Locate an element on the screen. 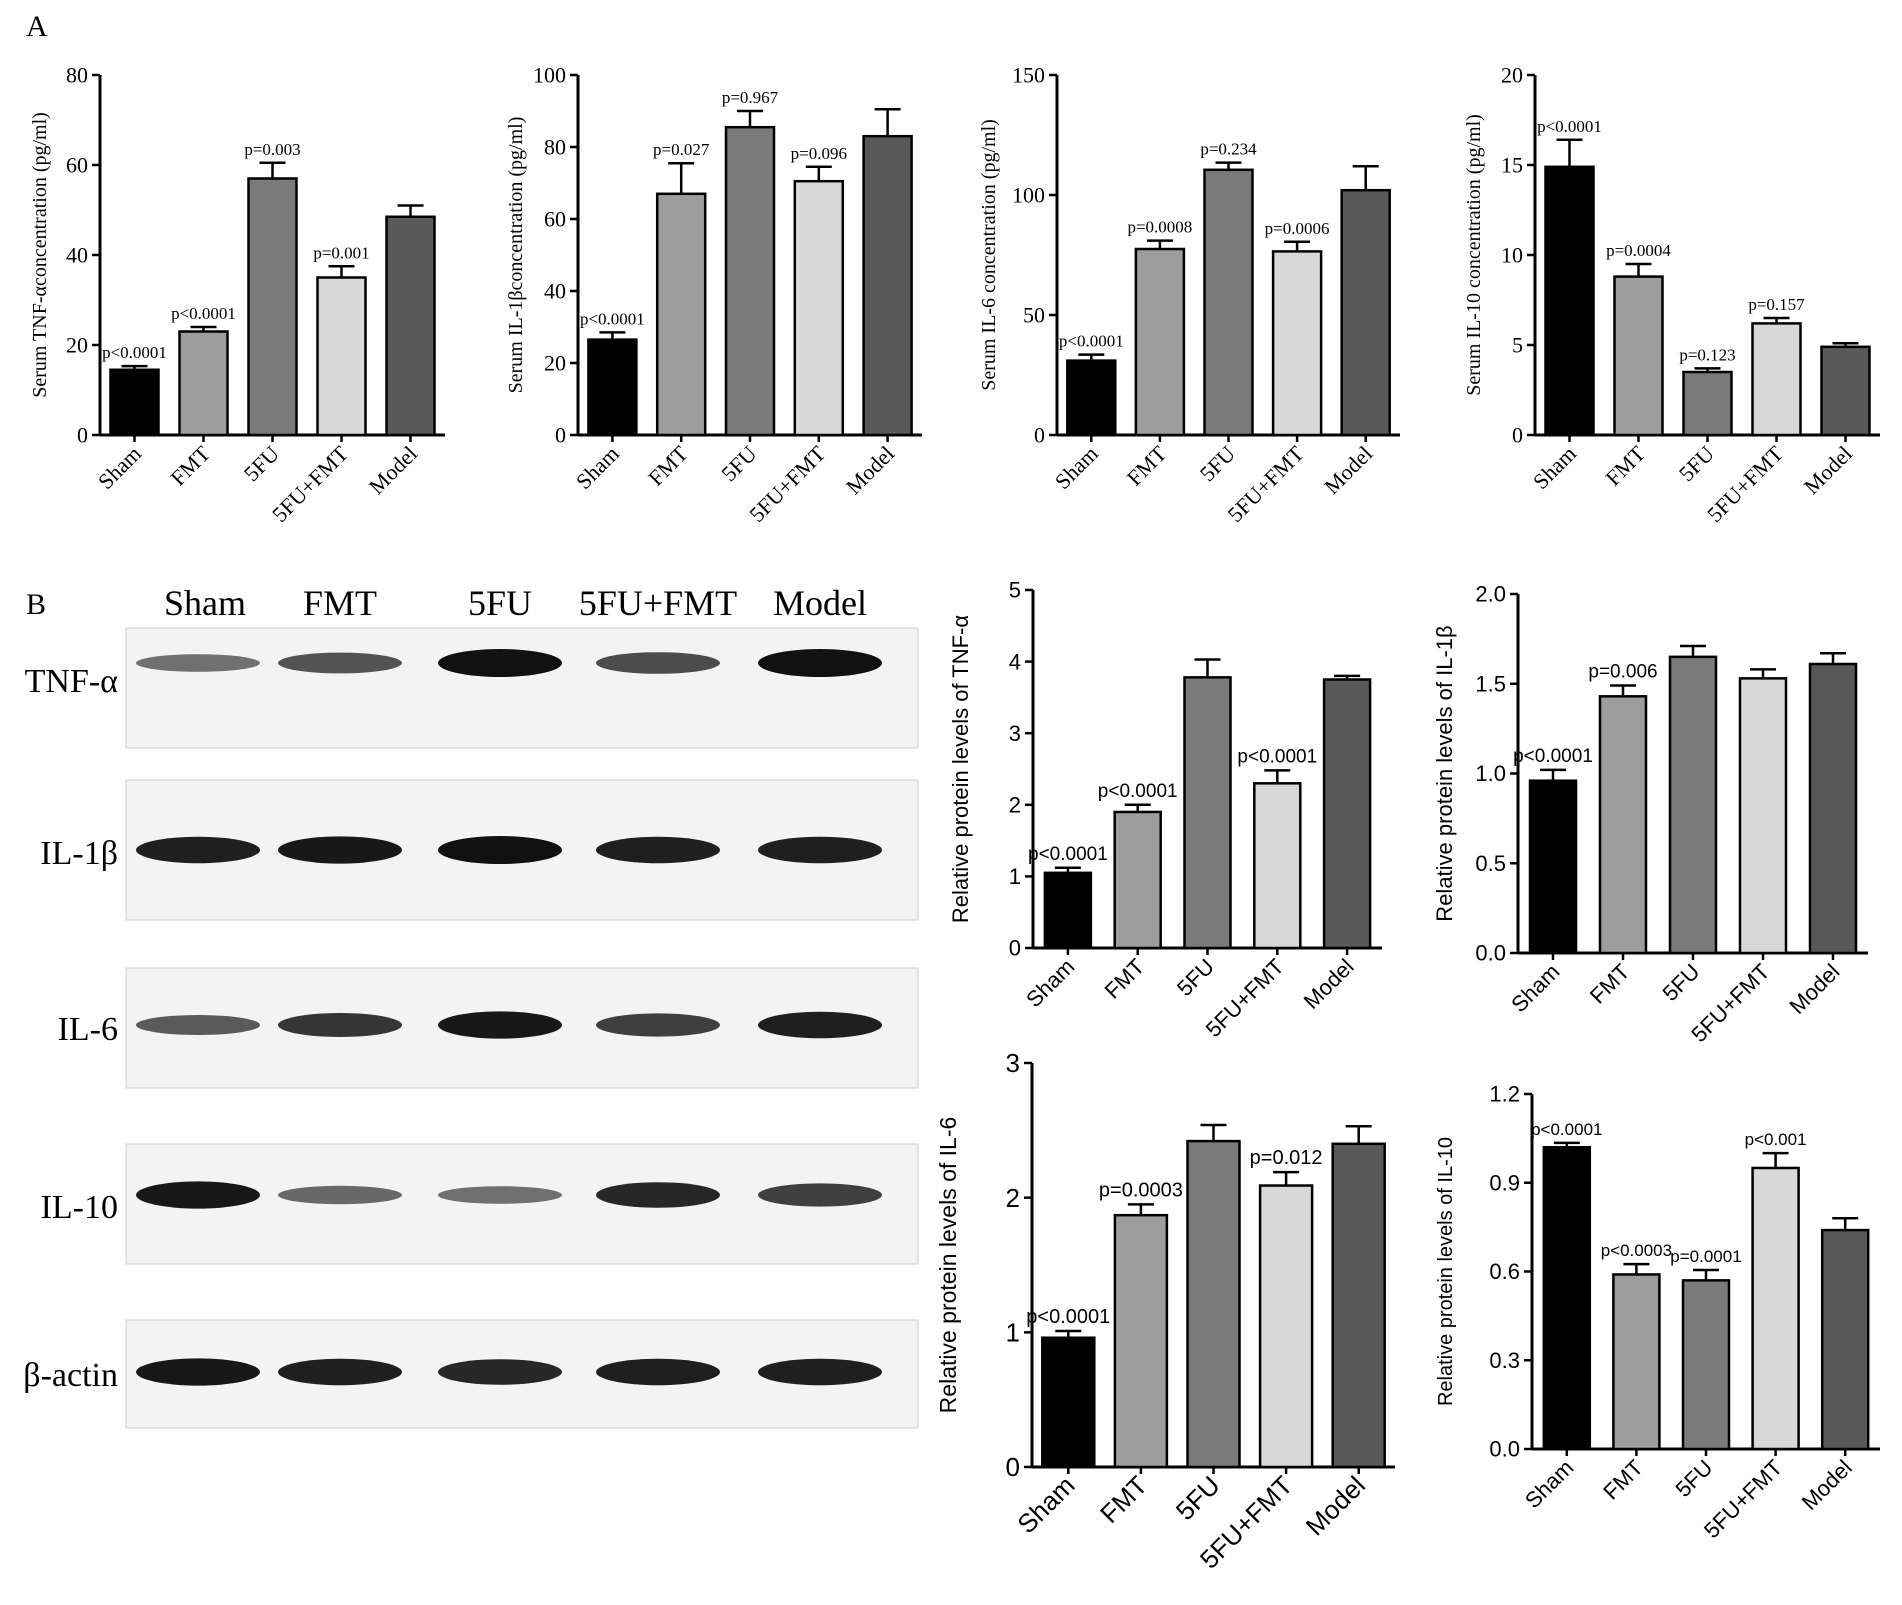  p-value-annotation: p<0.0003 is located at coordinates (1636, 1250).